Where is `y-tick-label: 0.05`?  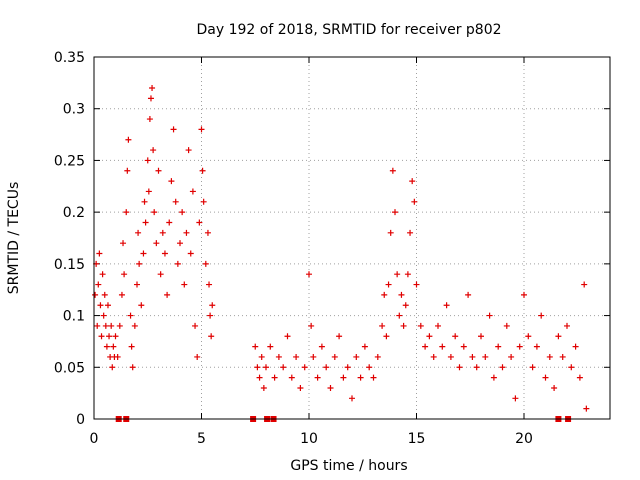
y-tick-label: 0.05 is located at coordinates (69, 368).